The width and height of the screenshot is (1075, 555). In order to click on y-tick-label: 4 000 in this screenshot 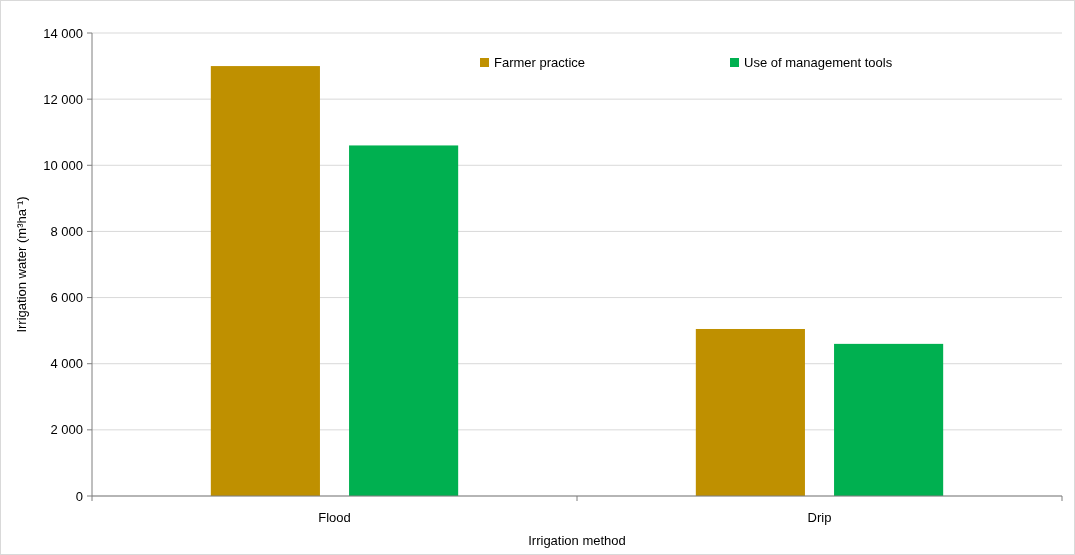, I will do `click(66, 364)`.